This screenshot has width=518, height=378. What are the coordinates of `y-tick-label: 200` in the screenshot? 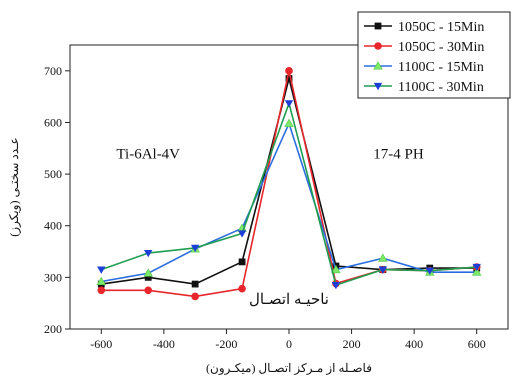 It's located at (53, 329).